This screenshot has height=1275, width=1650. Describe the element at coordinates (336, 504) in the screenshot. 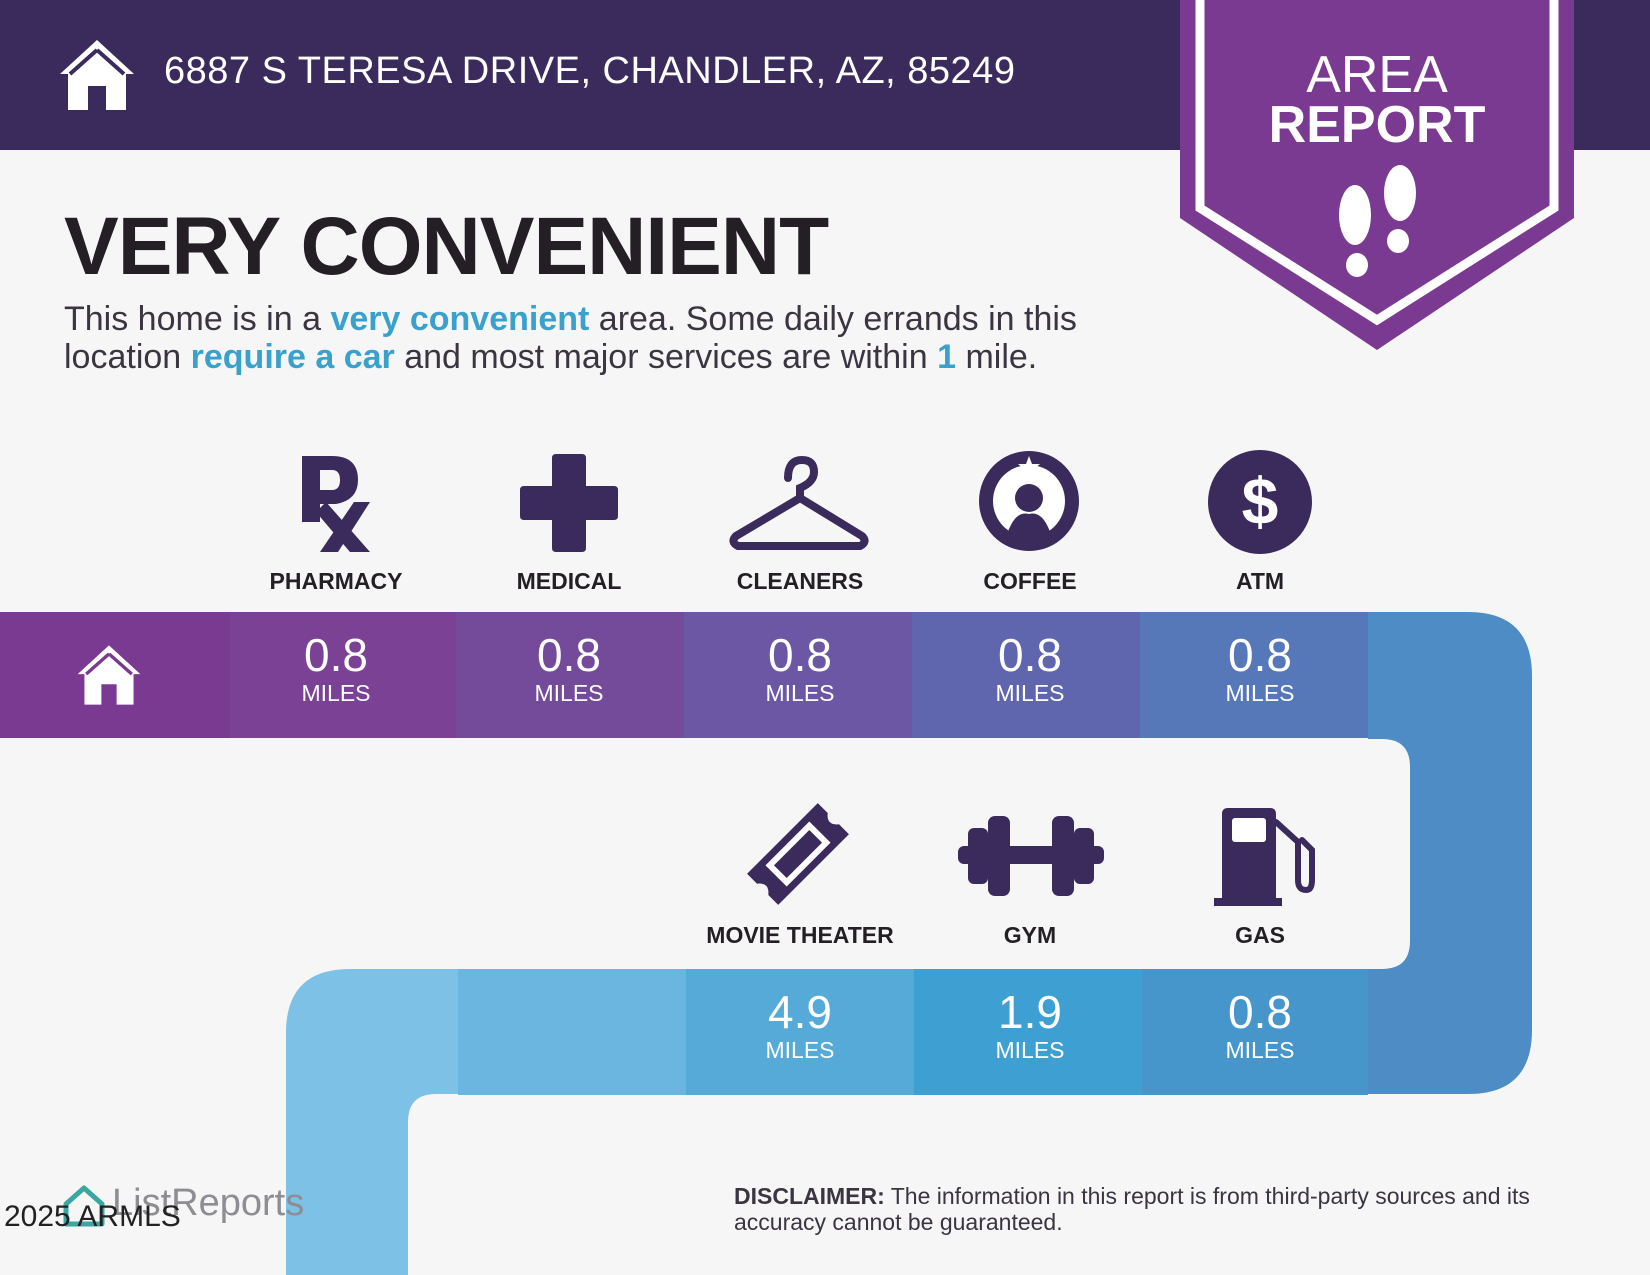

I see `rx-icon` at that location.